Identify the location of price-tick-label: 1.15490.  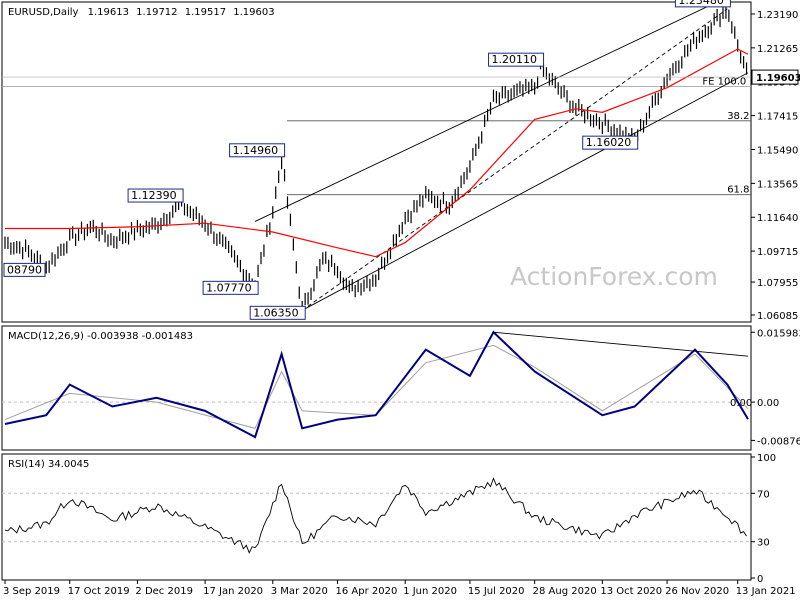
(777, 150).